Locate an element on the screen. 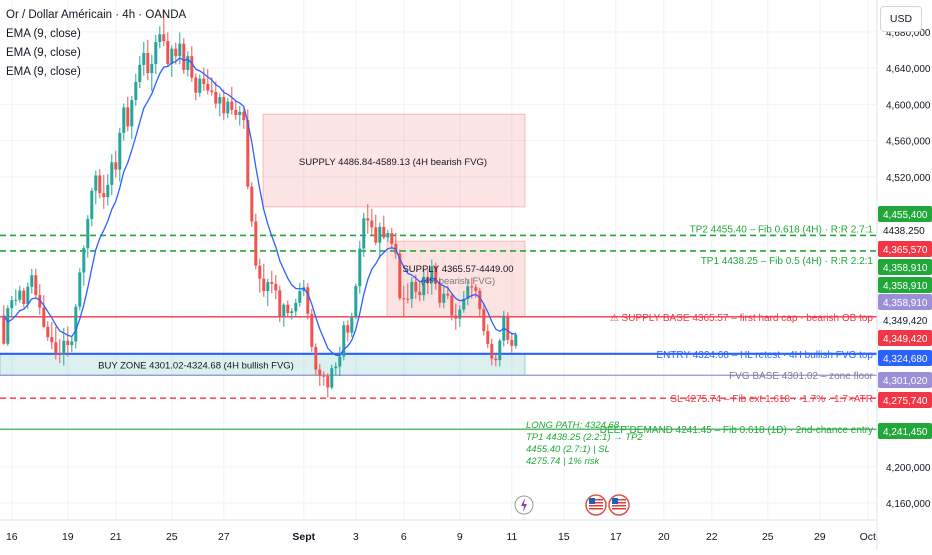  zone-supply-upper is located at coordinates (394, 160).